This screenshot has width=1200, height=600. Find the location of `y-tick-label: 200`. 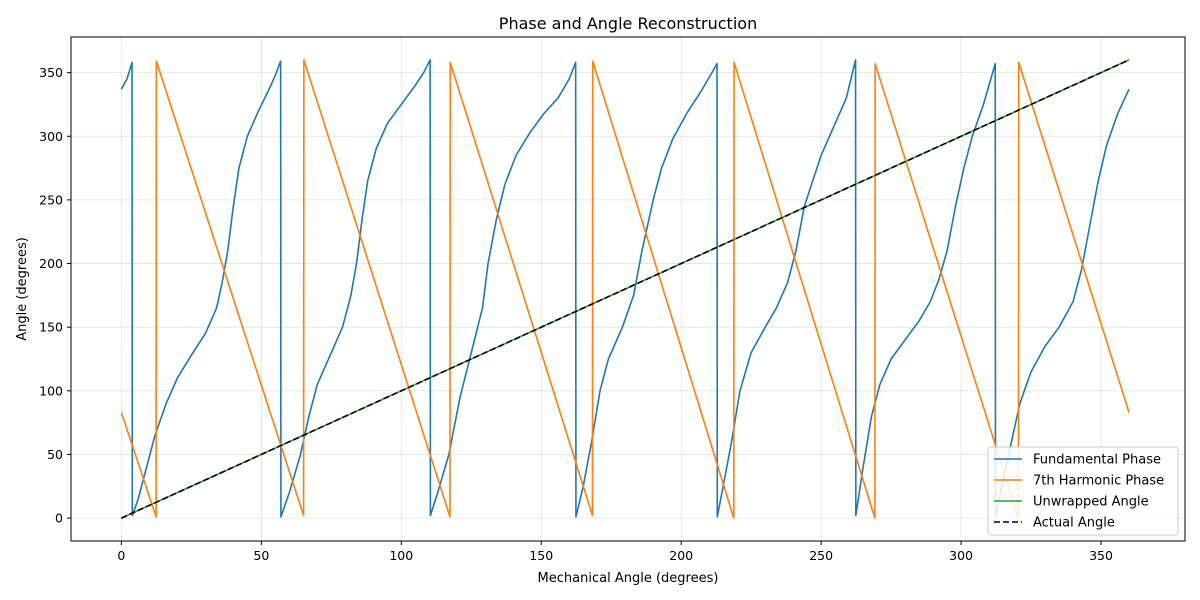

y-tick-label: 200 is located at coordinates (51, 263).